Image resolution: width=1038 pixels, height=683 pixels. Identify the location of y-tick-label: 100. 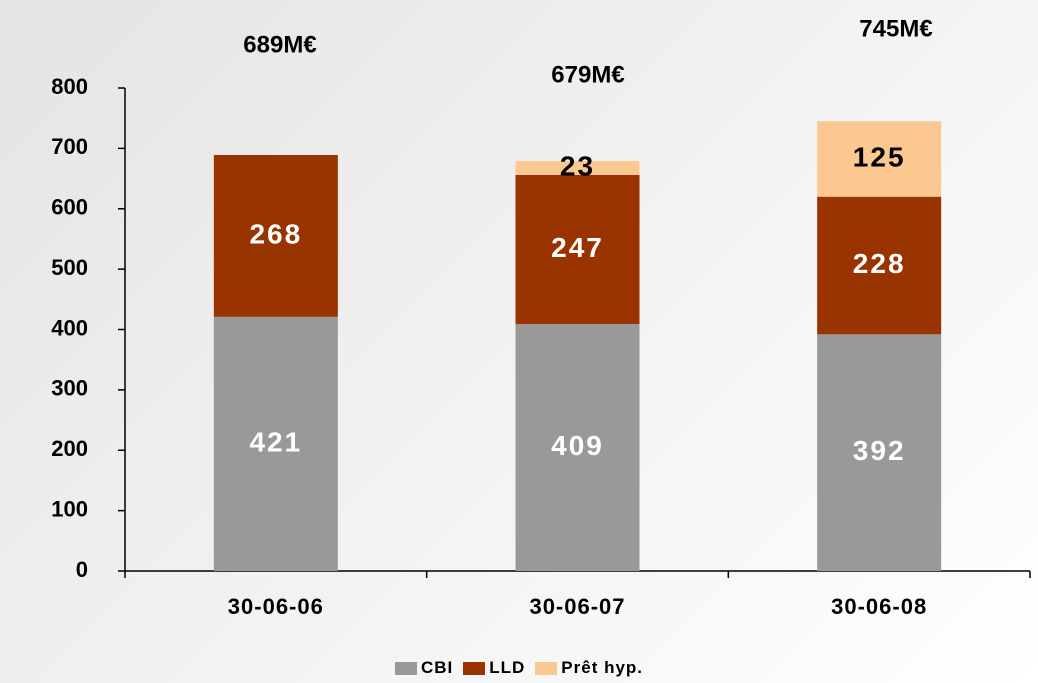
(69, 508).